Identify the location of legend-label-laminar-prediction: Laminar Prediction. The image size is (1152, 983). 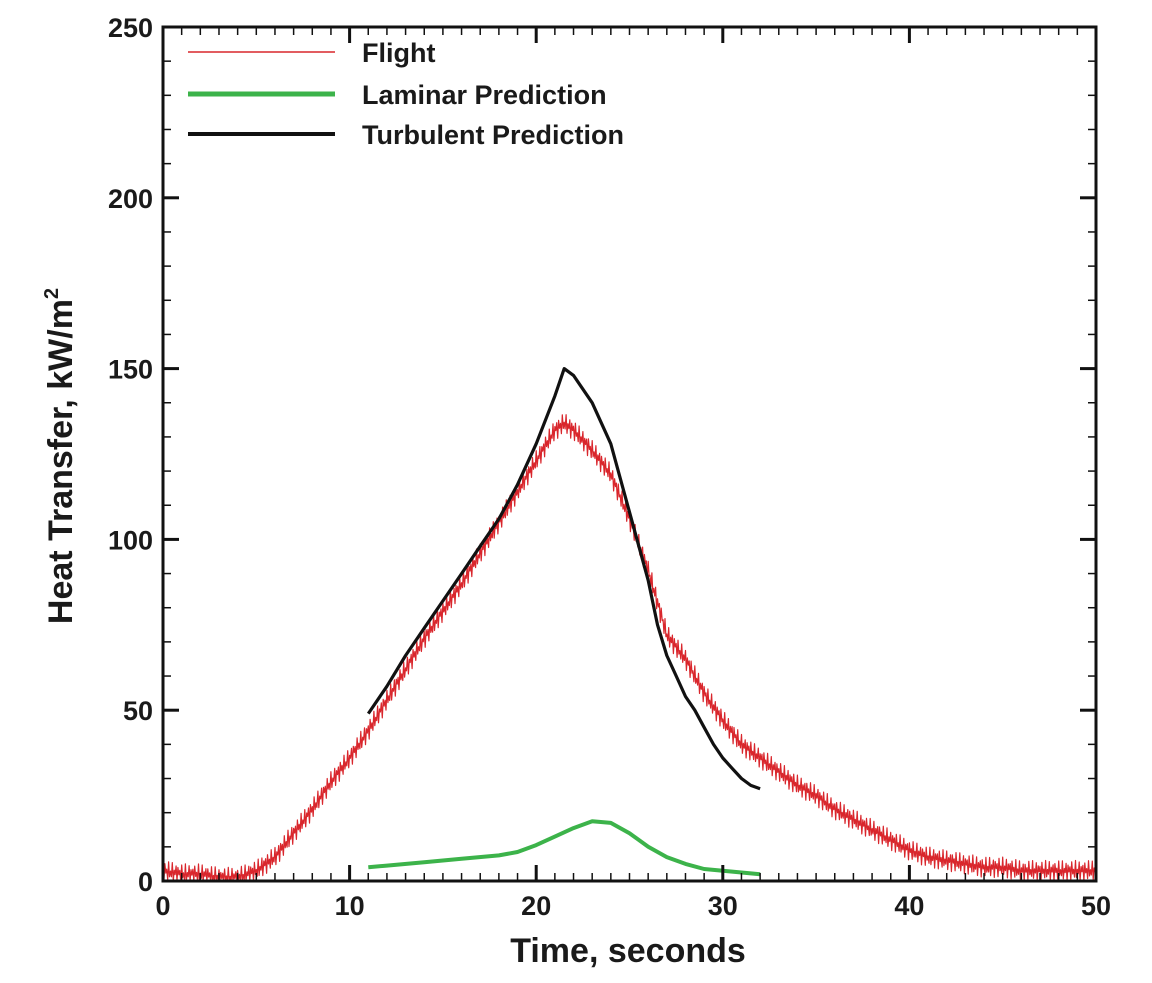
(484, 95).